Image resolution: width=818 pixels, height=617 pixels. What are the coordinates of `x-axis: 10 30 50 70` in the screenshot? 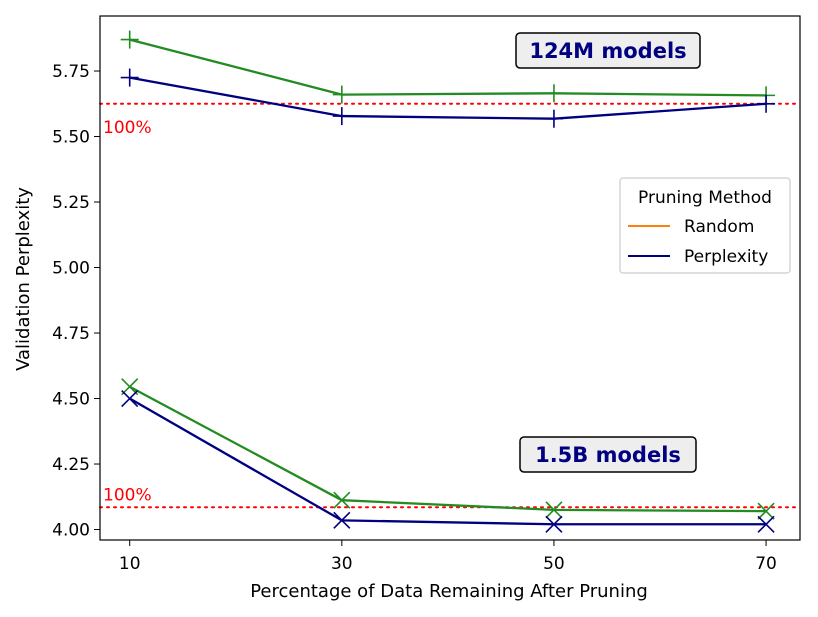 It's located at (448, 557).